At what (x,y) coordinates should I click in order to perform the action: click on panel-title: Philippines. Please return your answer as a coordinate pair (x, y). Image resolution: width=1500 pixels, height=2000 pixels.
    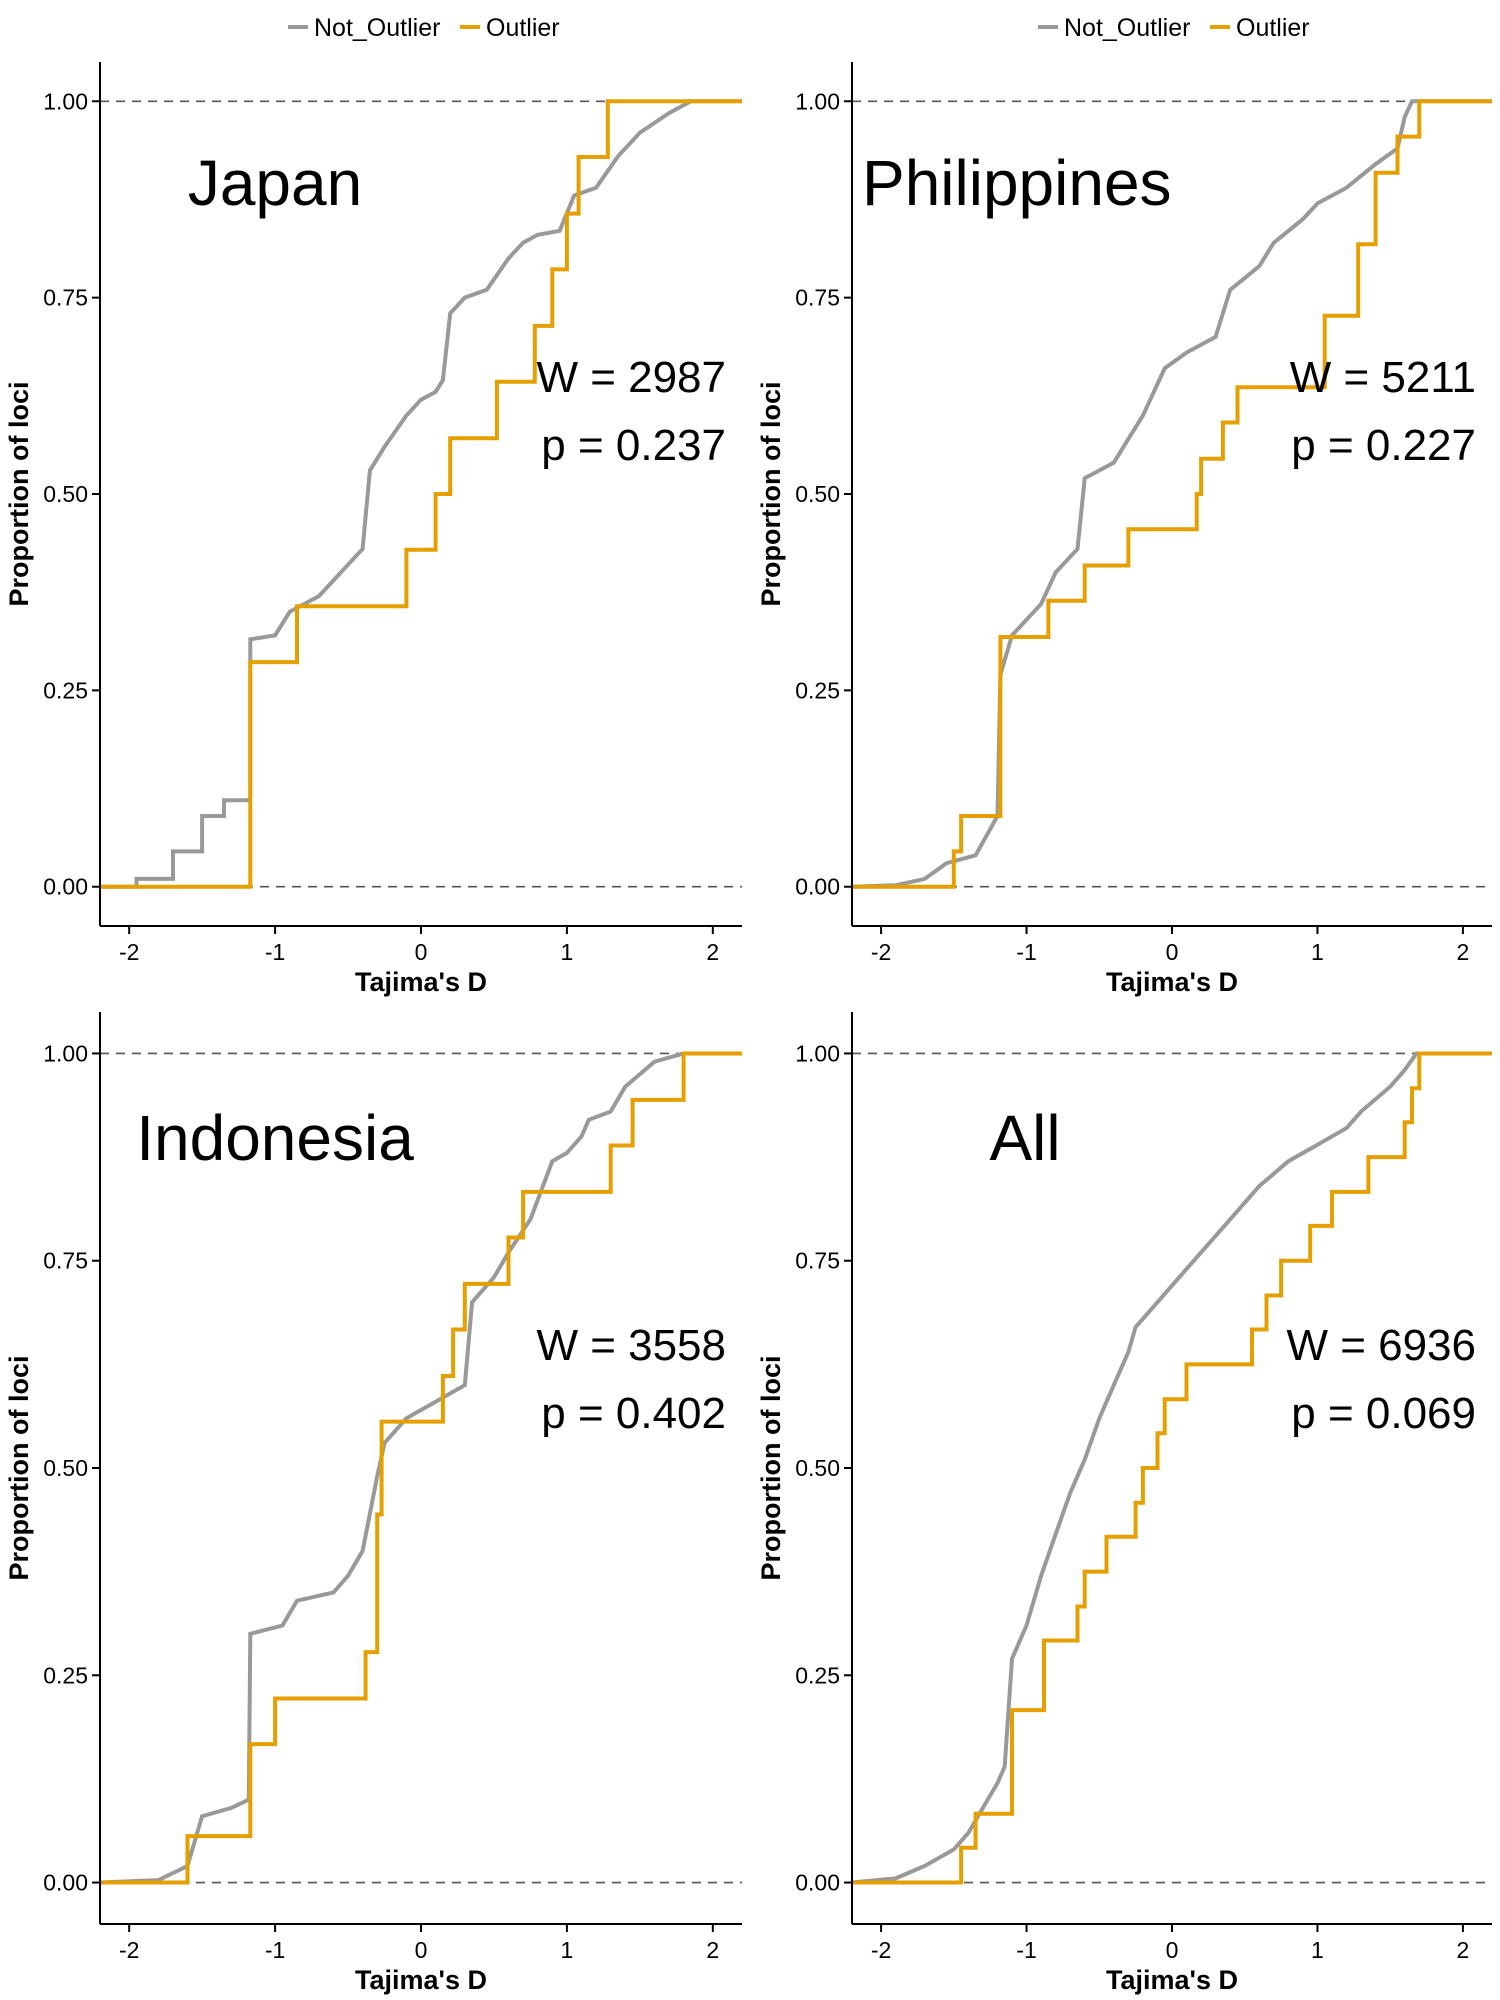
    Looking at the image, I should click on (1017, 183).